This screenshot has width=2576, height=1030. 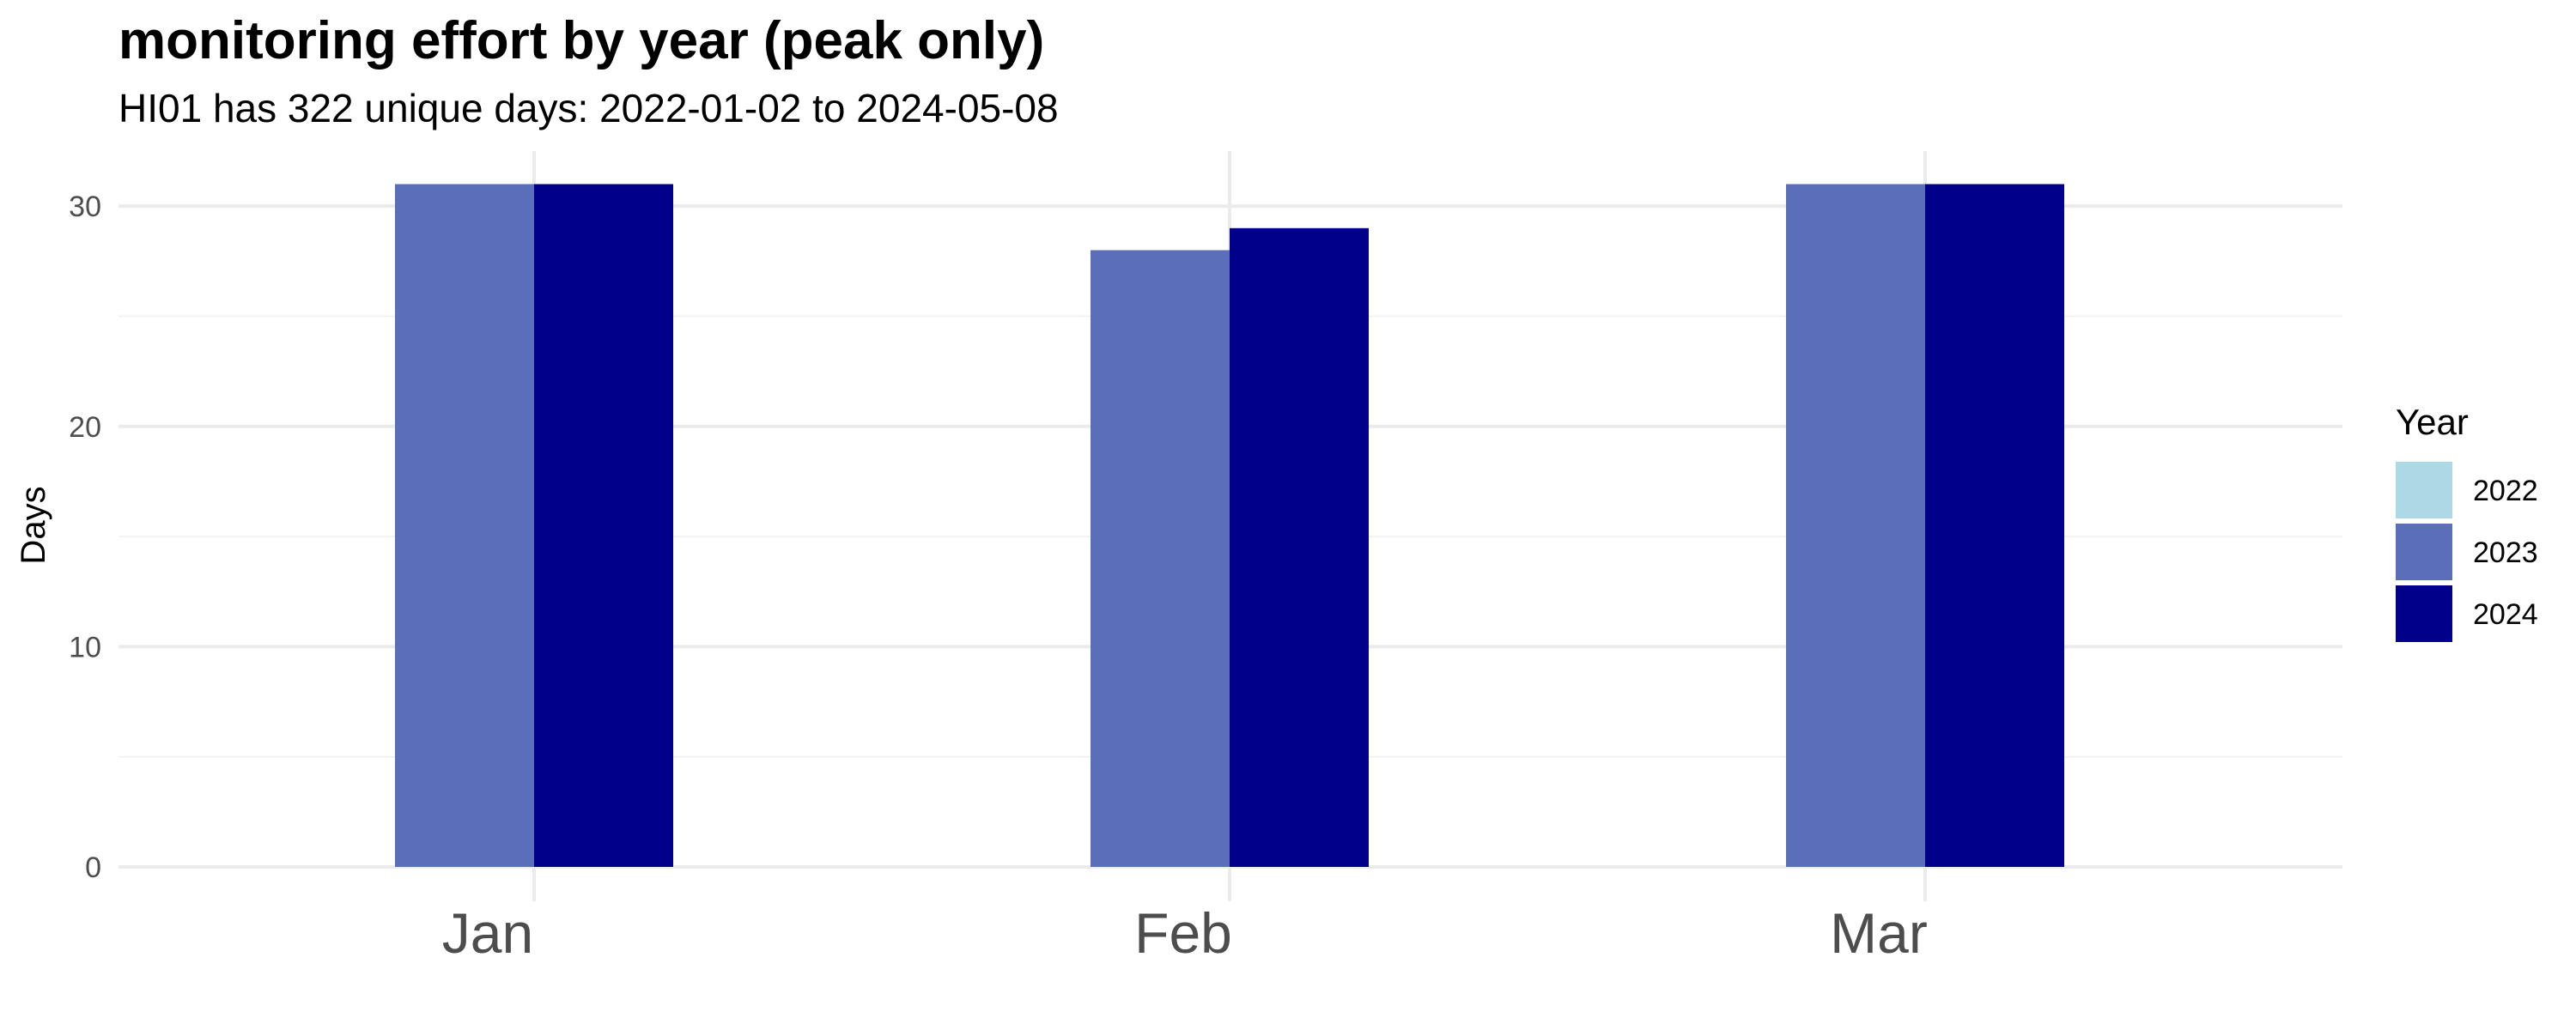 I want to click on y-tick-label: 30, so click(x=85, y=207).